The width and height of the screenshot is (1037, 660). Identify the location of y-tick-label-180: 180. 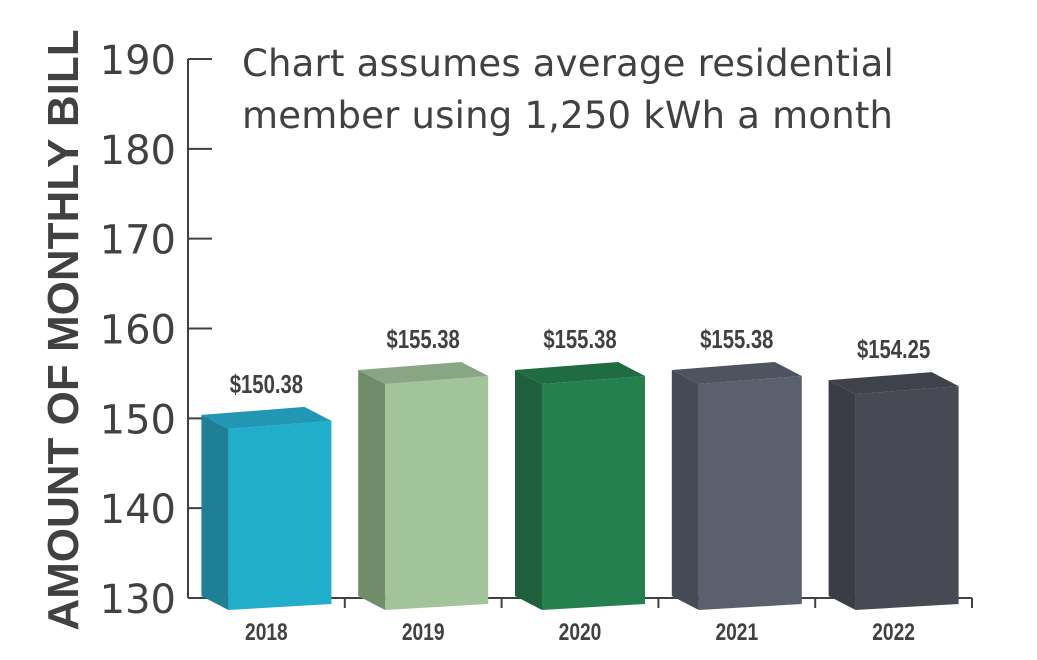
(138, 151).